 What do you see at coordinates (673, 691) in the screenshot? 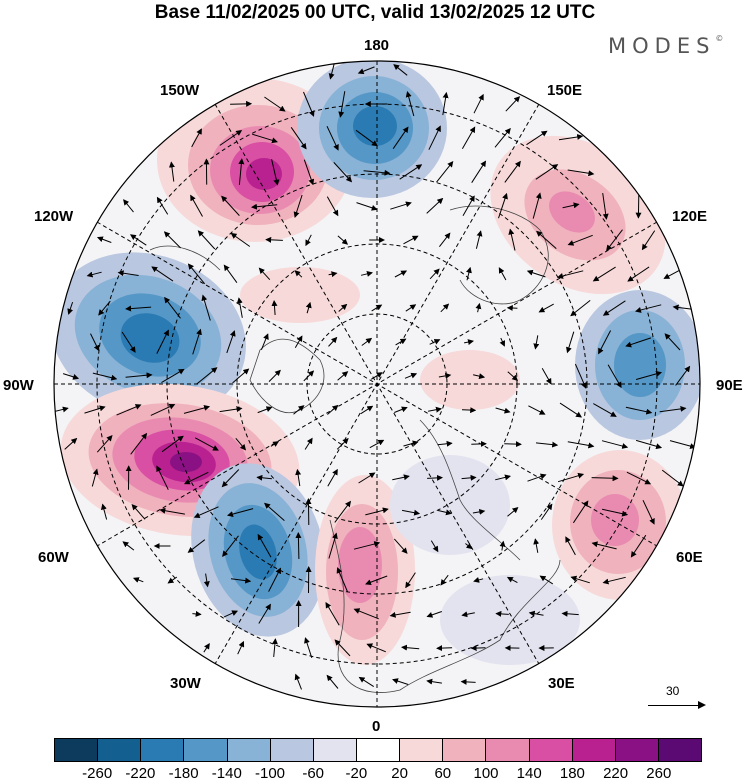
I see `reference-vector-label: 30` at bounding box center [673, 691].